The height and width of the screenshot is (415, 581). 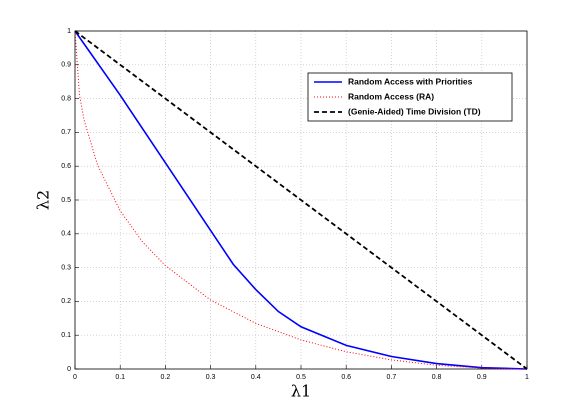 I want to click on legend-label: (Genie-Aided) Time Division (TD), so click(x=414, y=111).